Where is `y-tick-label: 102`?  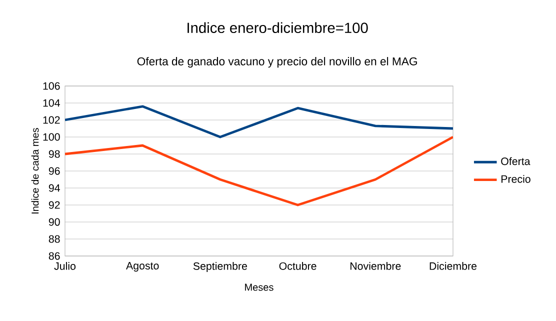
y-tick-label: 102 is located at coordinates (51, 120).